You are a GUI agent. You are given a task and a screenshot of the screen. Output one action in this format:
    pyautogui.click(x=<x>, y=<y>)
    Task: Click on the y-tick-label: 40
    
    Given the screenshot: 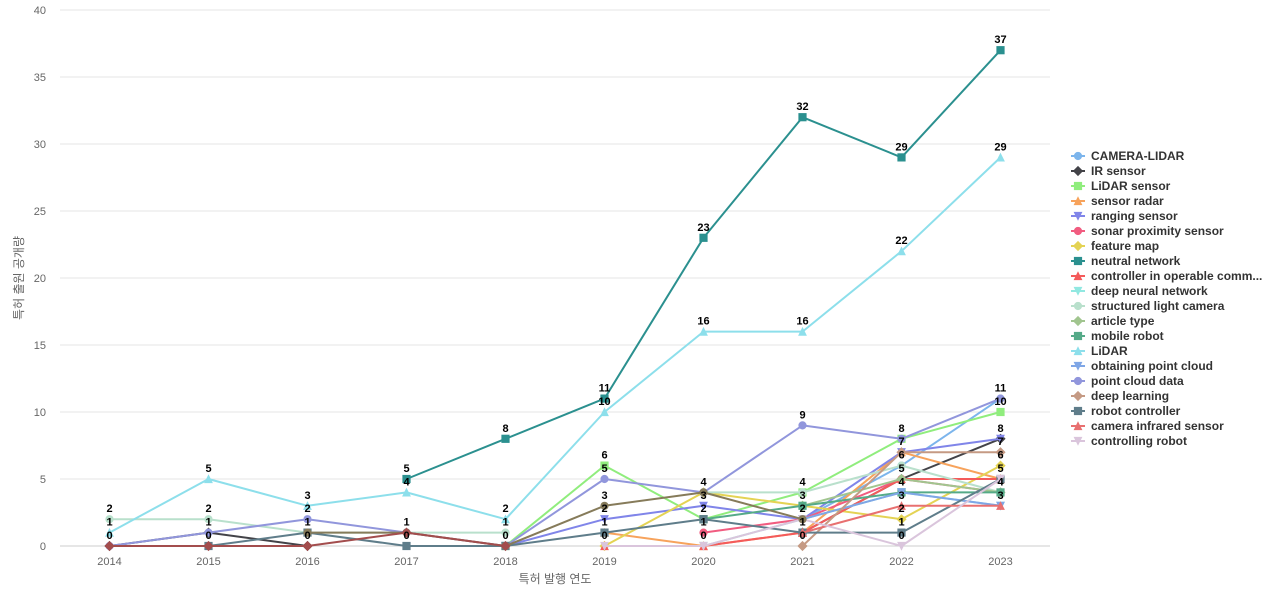 What is the action you would take?
    pyautogui.click(x=40, y=11)
    